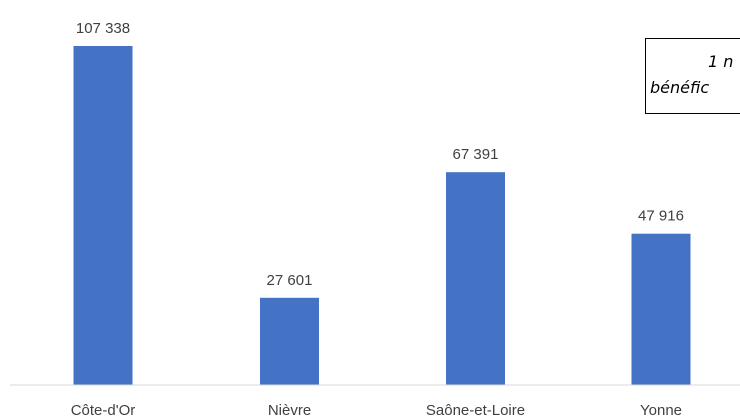  What do you see at coordinates (475, 278) in the screenshot?
I see `bar-saone-et-loire` at bounding box center [475, 278].